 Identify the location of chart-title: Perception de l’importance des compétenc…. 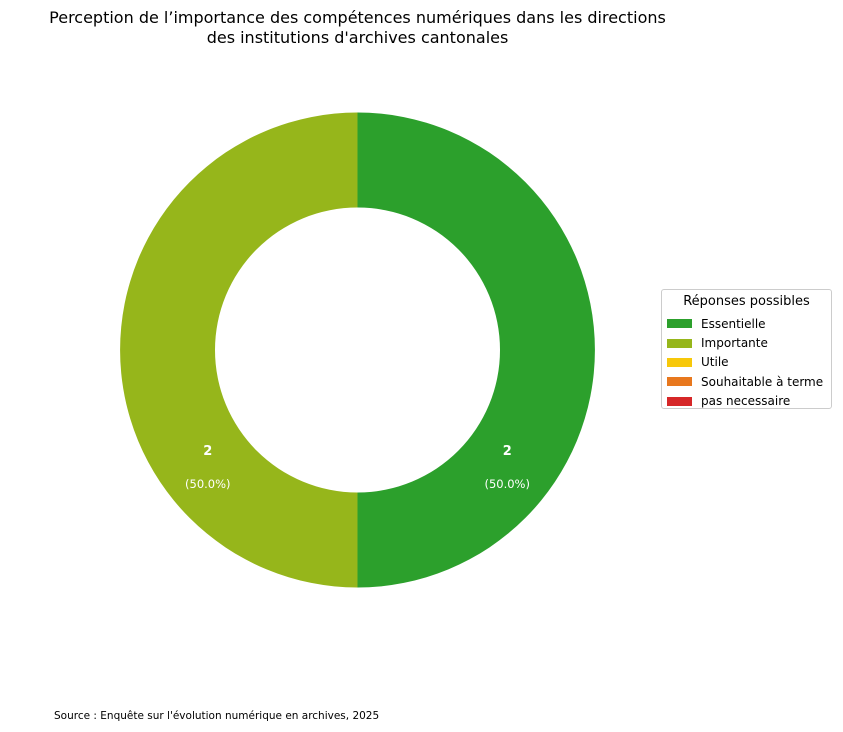
(357, 28).